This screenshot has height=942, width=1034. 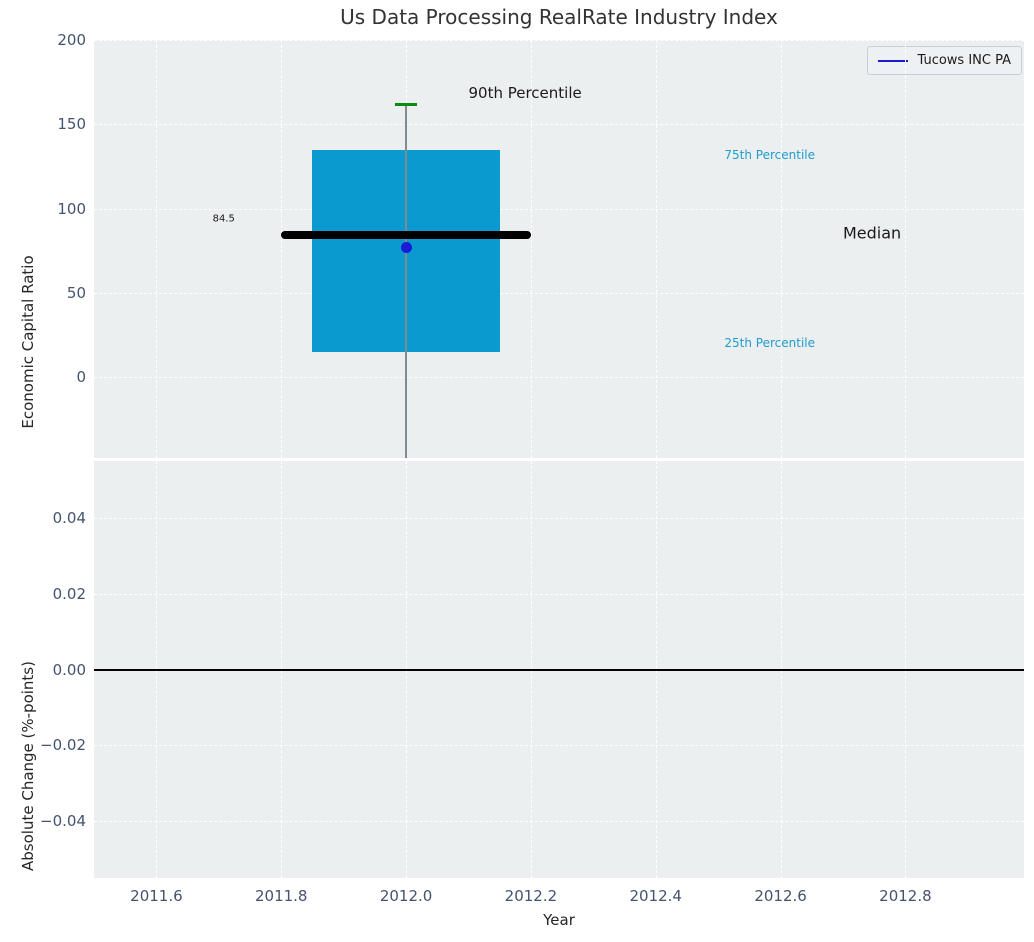 I want to click on median-line, so click(x=406, y=234).